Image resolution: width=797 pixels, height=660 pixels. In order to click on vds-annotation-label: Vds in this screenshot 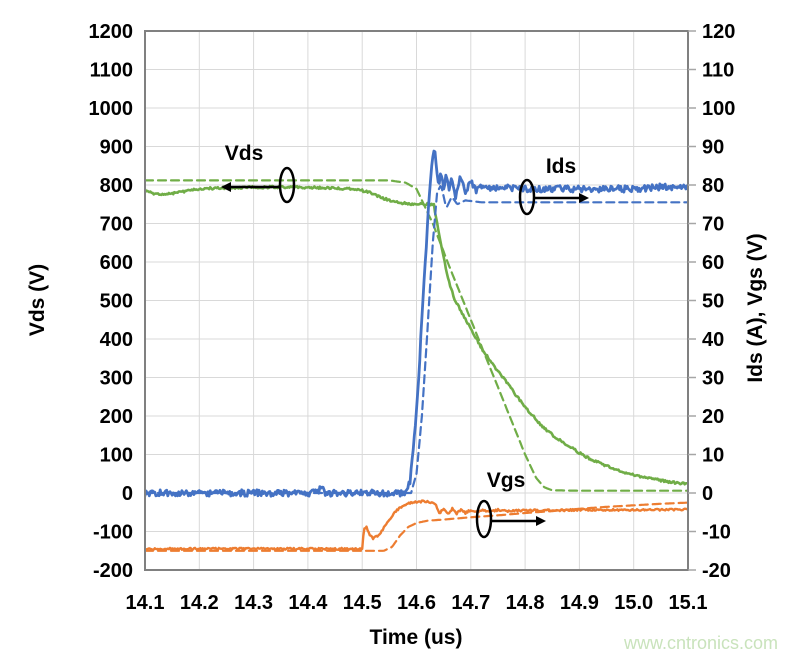, I will do `click(244, 153)`.